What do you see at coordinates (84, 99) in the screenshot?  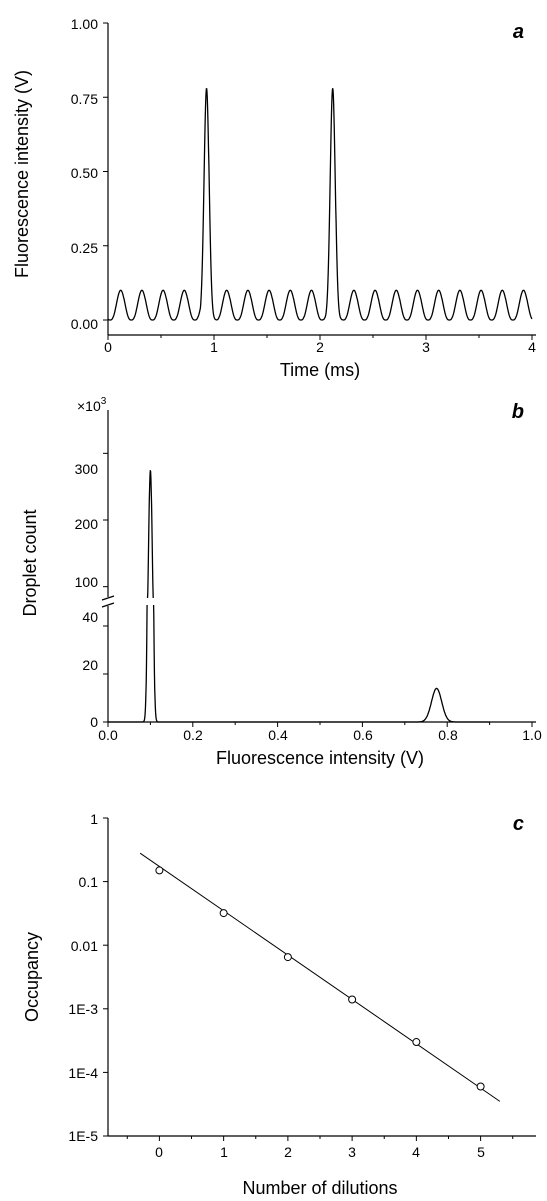 I see `panel-a-y-tick-label: 0.75` at bounding box center [84, 99].